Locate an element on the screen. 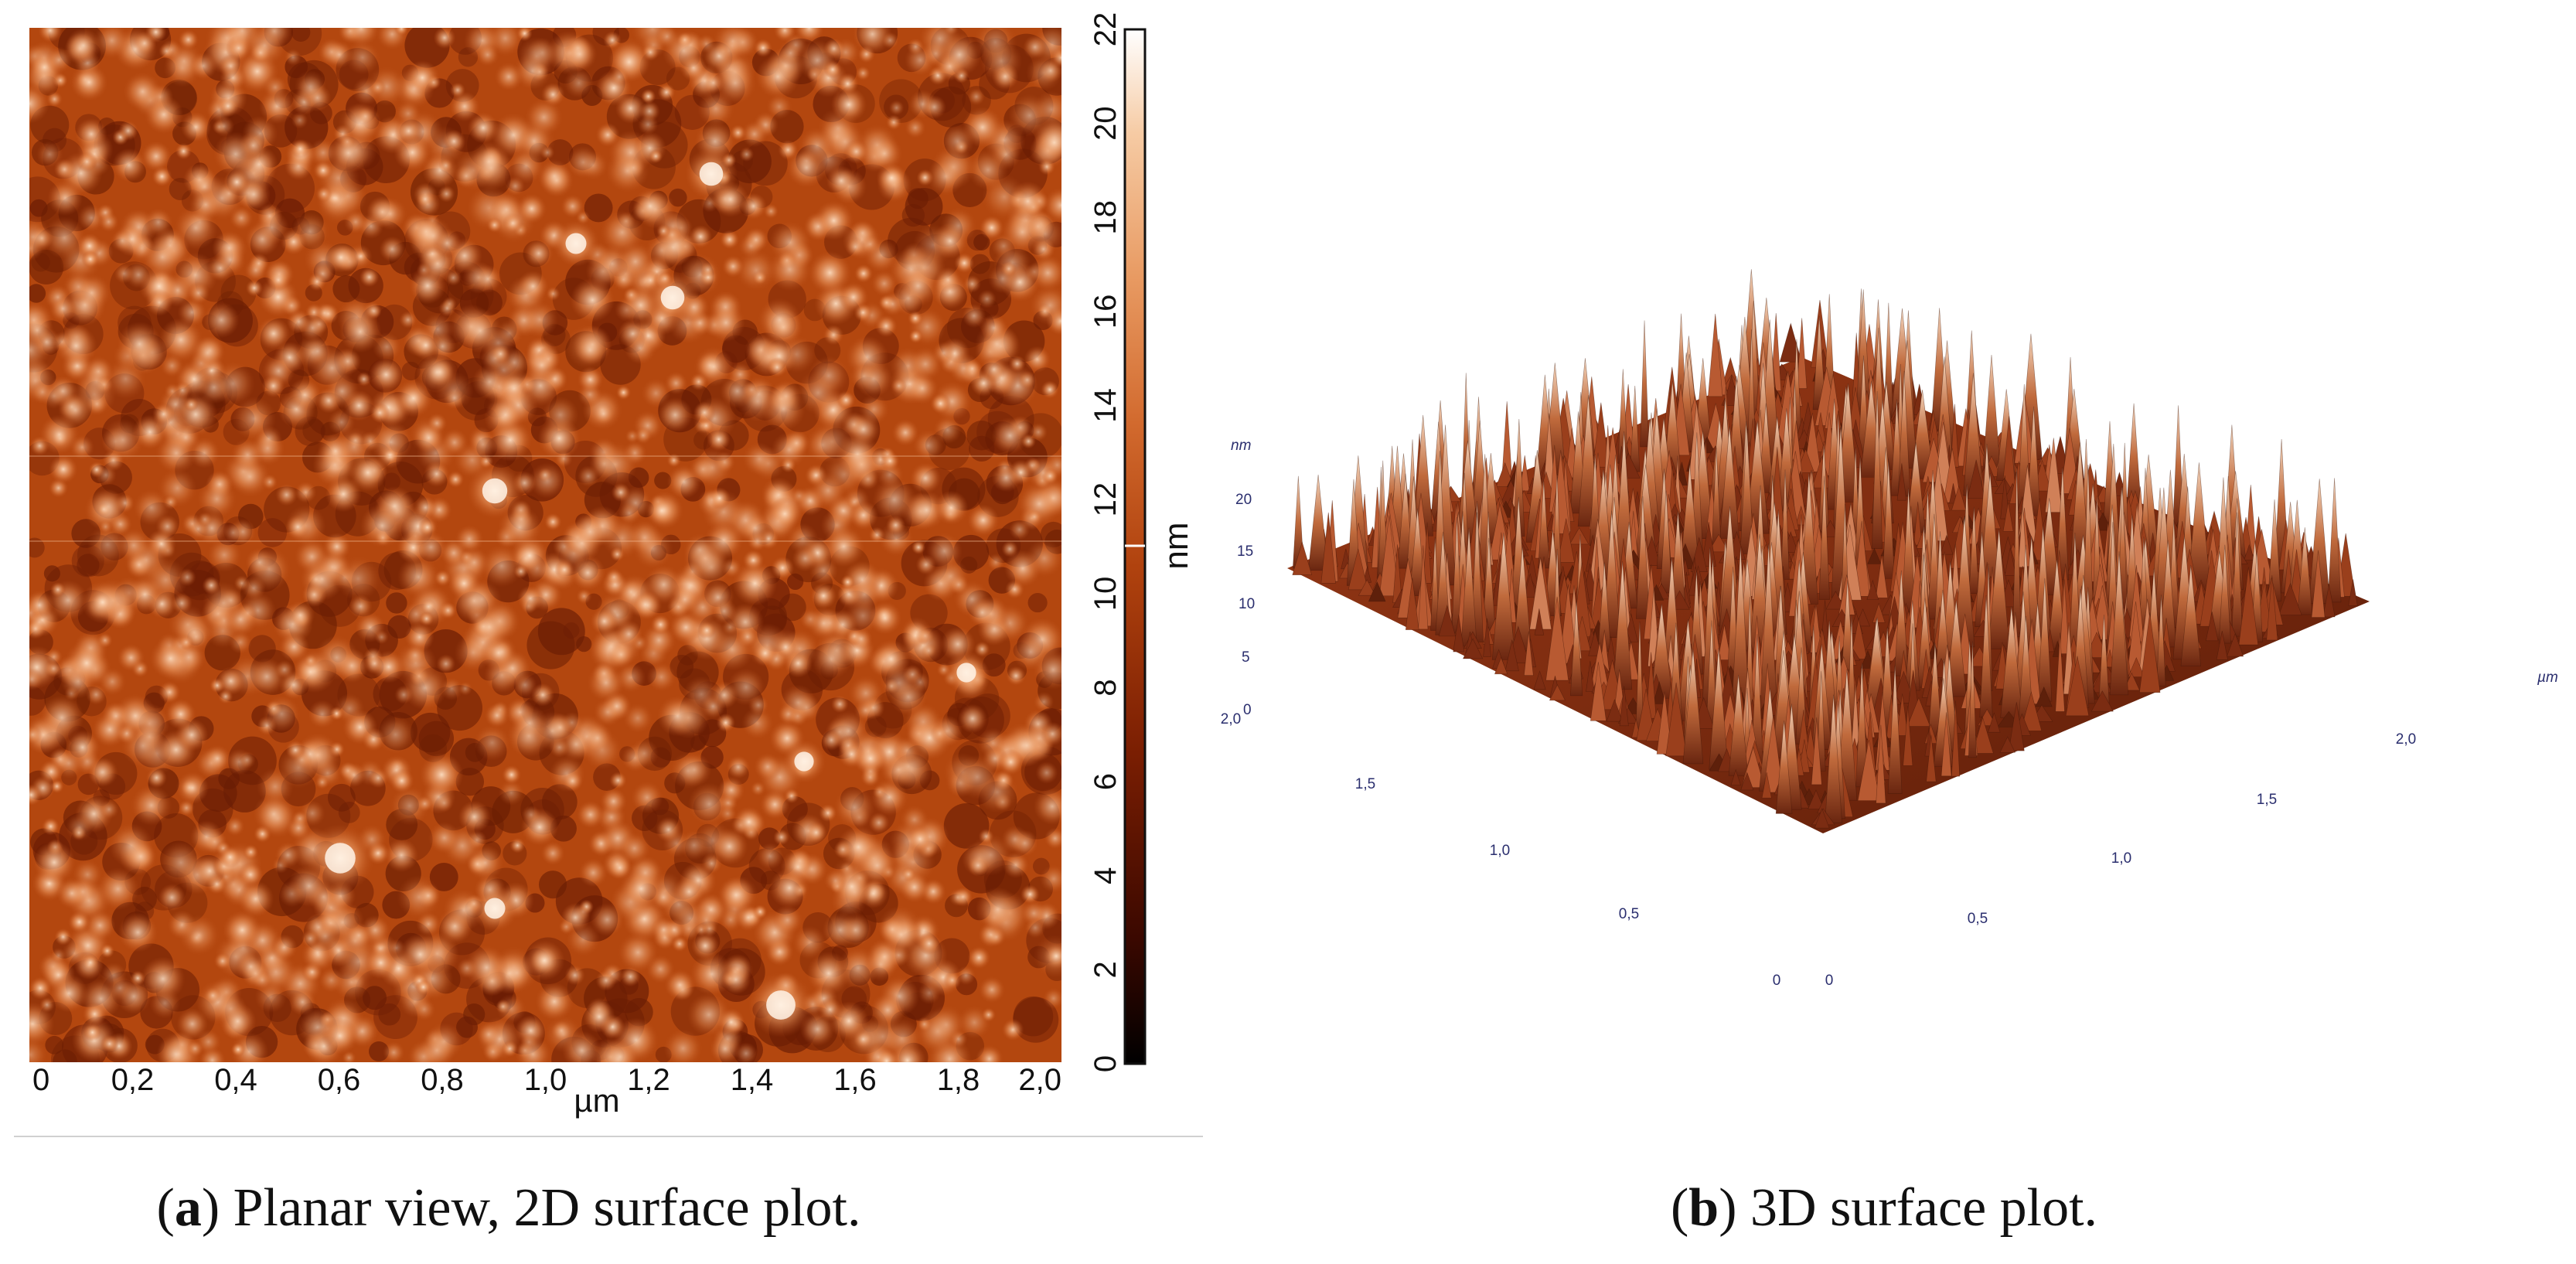 The image size is (2576, 1264). caption-b-label: b is located at coordinates (1704, 1208).